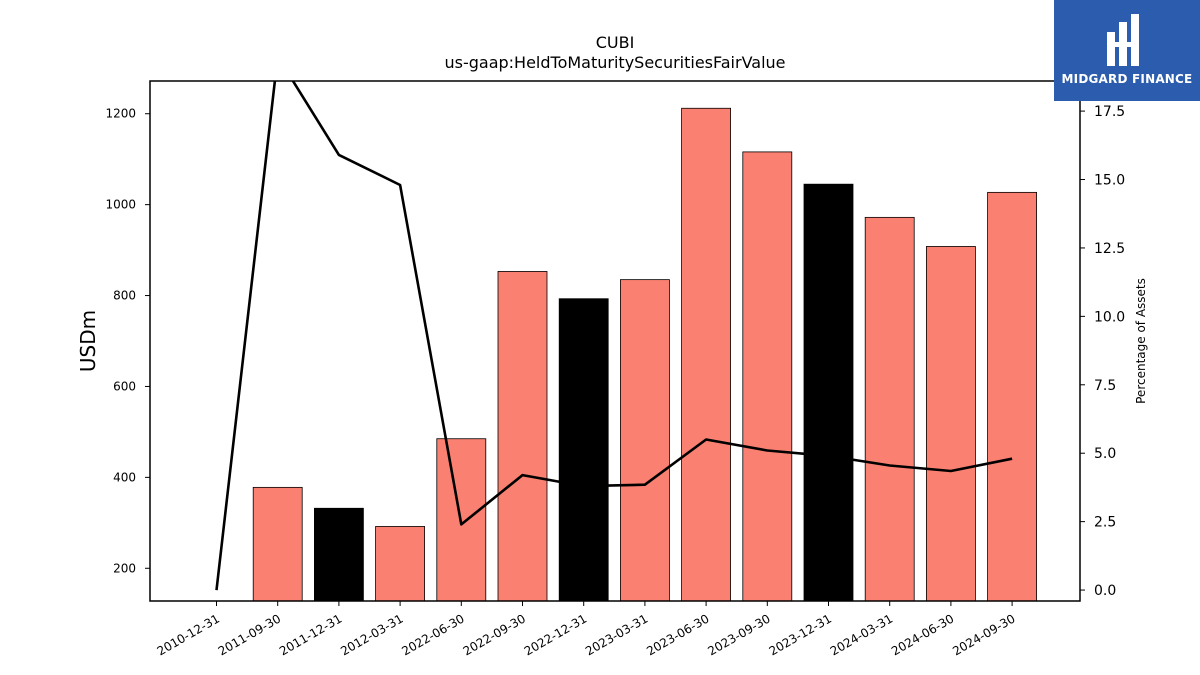  Describe the element at coordinates (124, 386) in the screenshot. I see `y-tick-label: 600` at that location.